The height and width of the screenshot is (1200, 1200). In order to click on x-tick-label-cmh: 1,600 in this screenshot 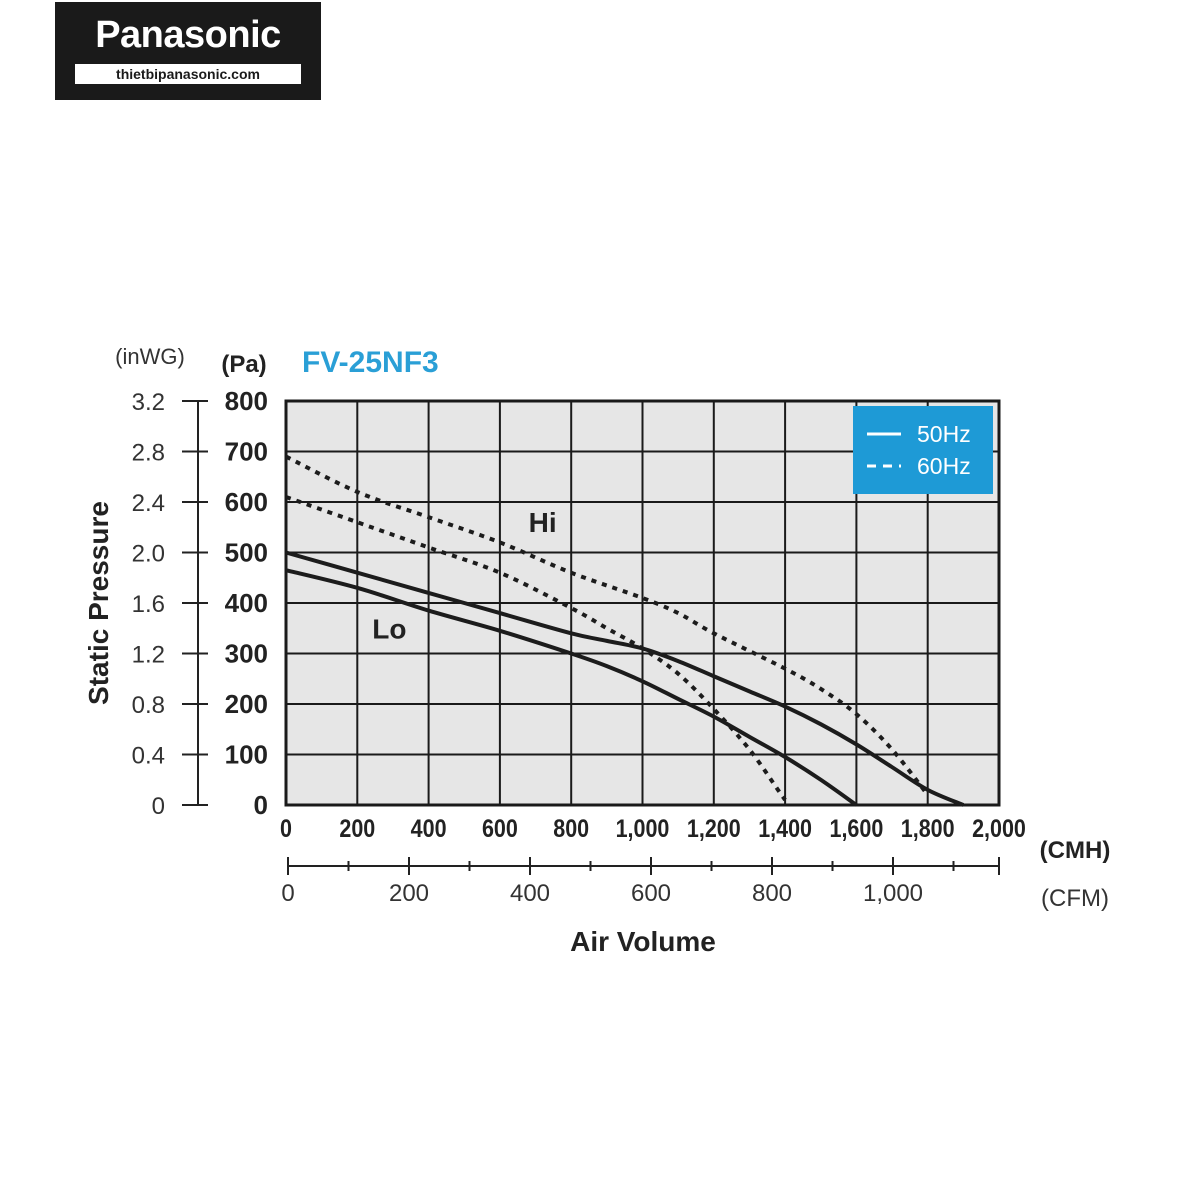, I will do `click(857, 828)`.